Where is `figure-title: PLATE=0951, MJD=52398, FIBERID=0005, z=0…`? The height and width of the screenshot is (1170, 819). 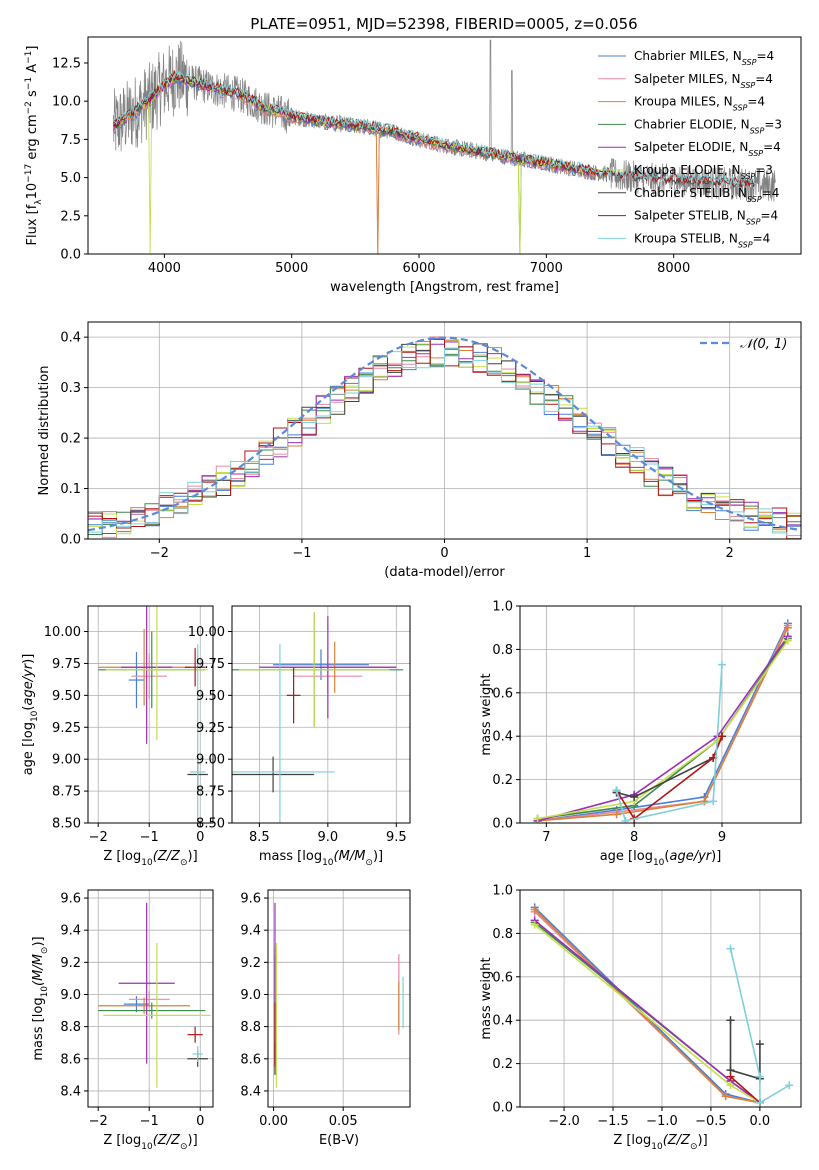 figure-title: PLATE=0951, MJD=52398, FIBERID=0005, z=0… is located at coordinates (443, 24).